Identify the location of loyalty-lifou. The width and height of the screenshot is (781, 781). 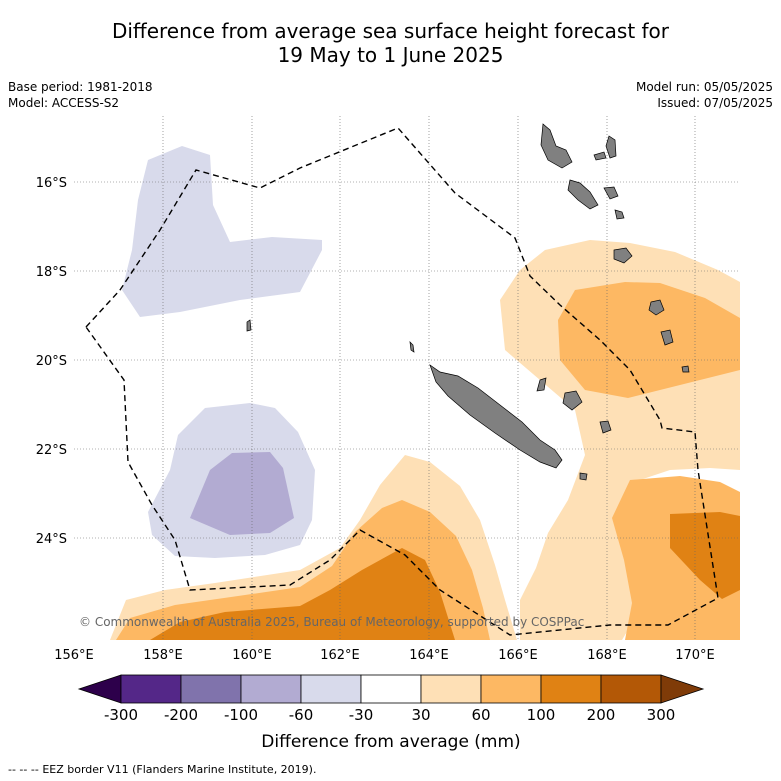
(572, 400).